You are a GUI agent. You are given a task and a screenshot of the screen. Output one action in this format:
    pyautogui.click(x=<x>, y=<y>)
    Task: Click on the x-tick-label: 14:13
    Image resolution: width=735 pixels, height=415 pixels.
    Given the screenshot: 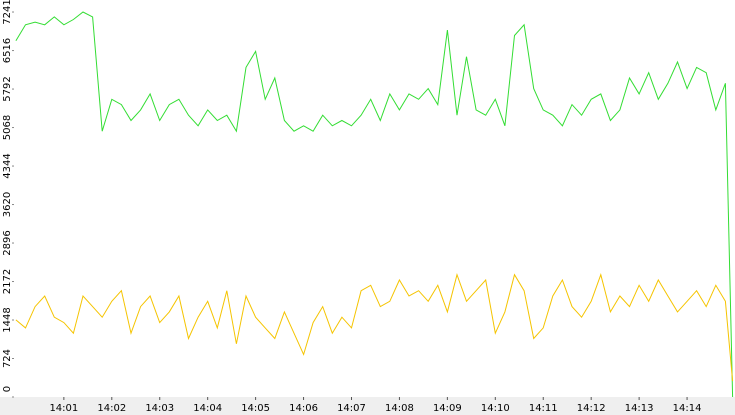 What is the action you would take?
    pyautogui.click(x=639, y=408)
    